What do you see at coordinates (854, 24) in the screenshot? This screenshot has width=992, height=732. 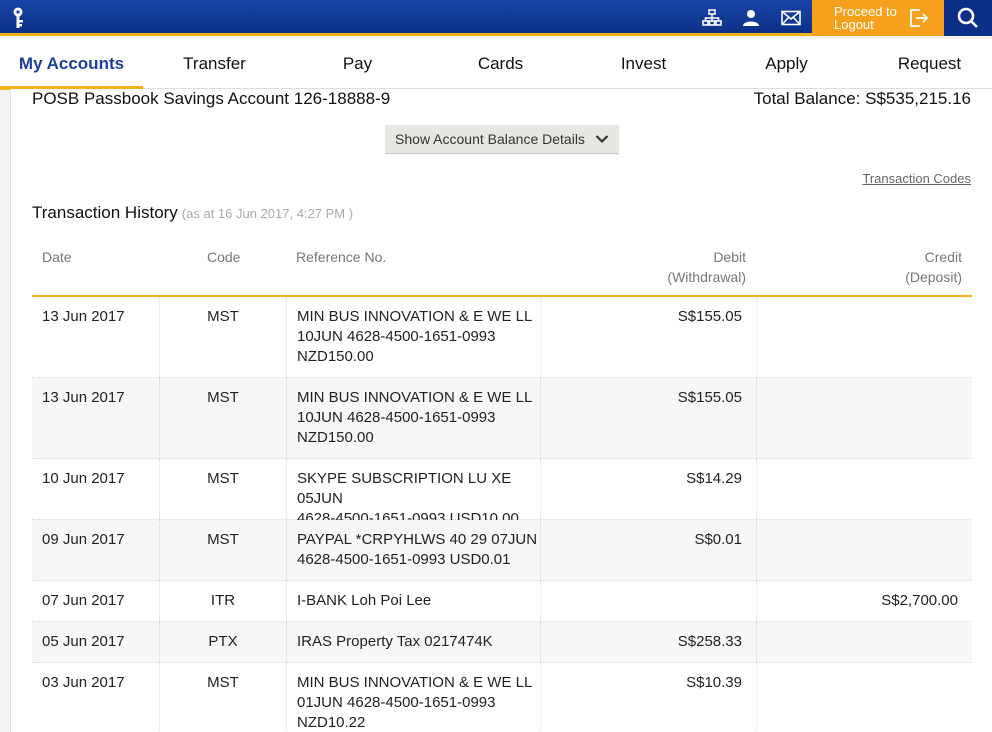 I see `logout-label-line2: Logout` at bounding box center [854, 24].